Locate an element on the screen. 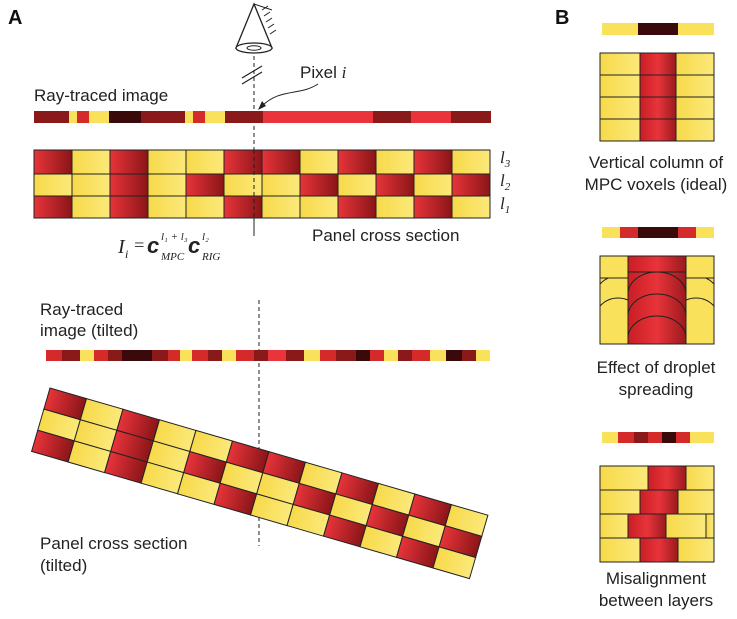  b1-image-strip is located at coordinates (658, 29).